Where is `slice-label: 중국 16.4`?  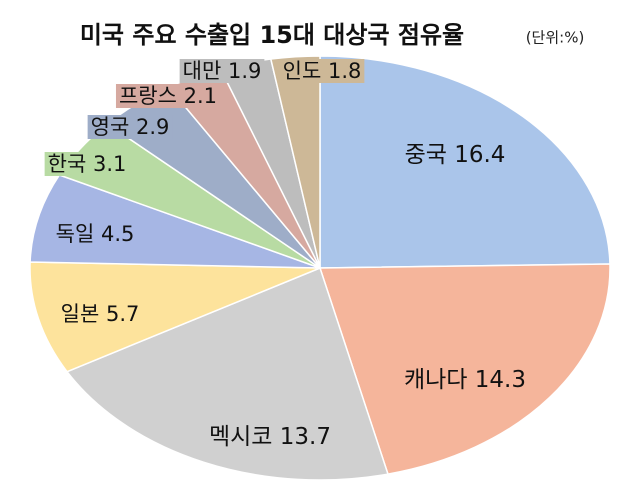 slice-label: 중국 16.4 is located at coordinates (455, 154).